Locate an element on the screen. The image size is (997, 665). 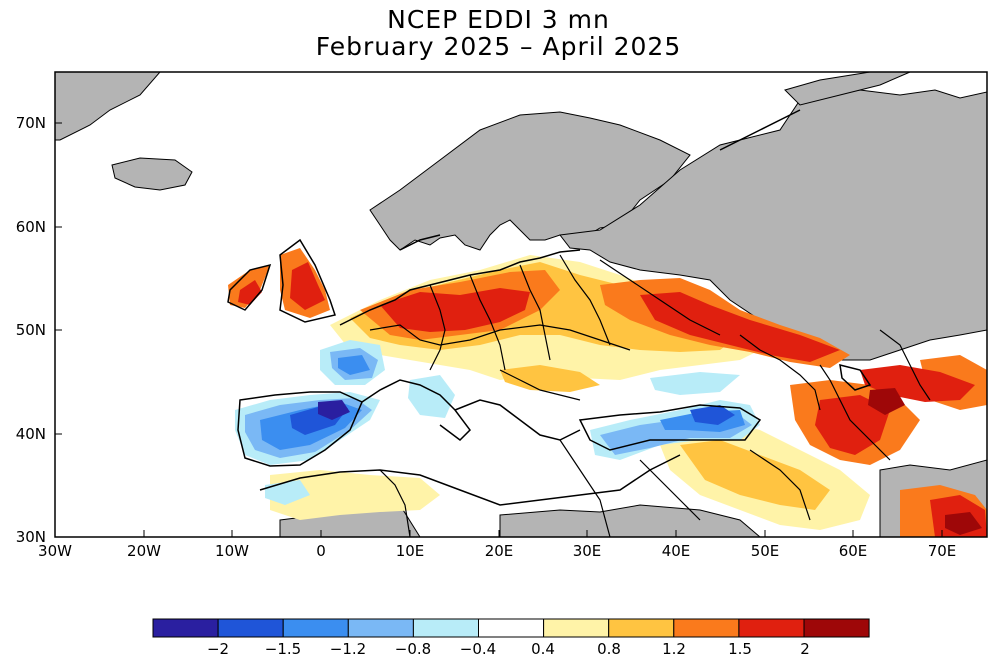
lon-label: 0 is located at coordinates (321, 551).